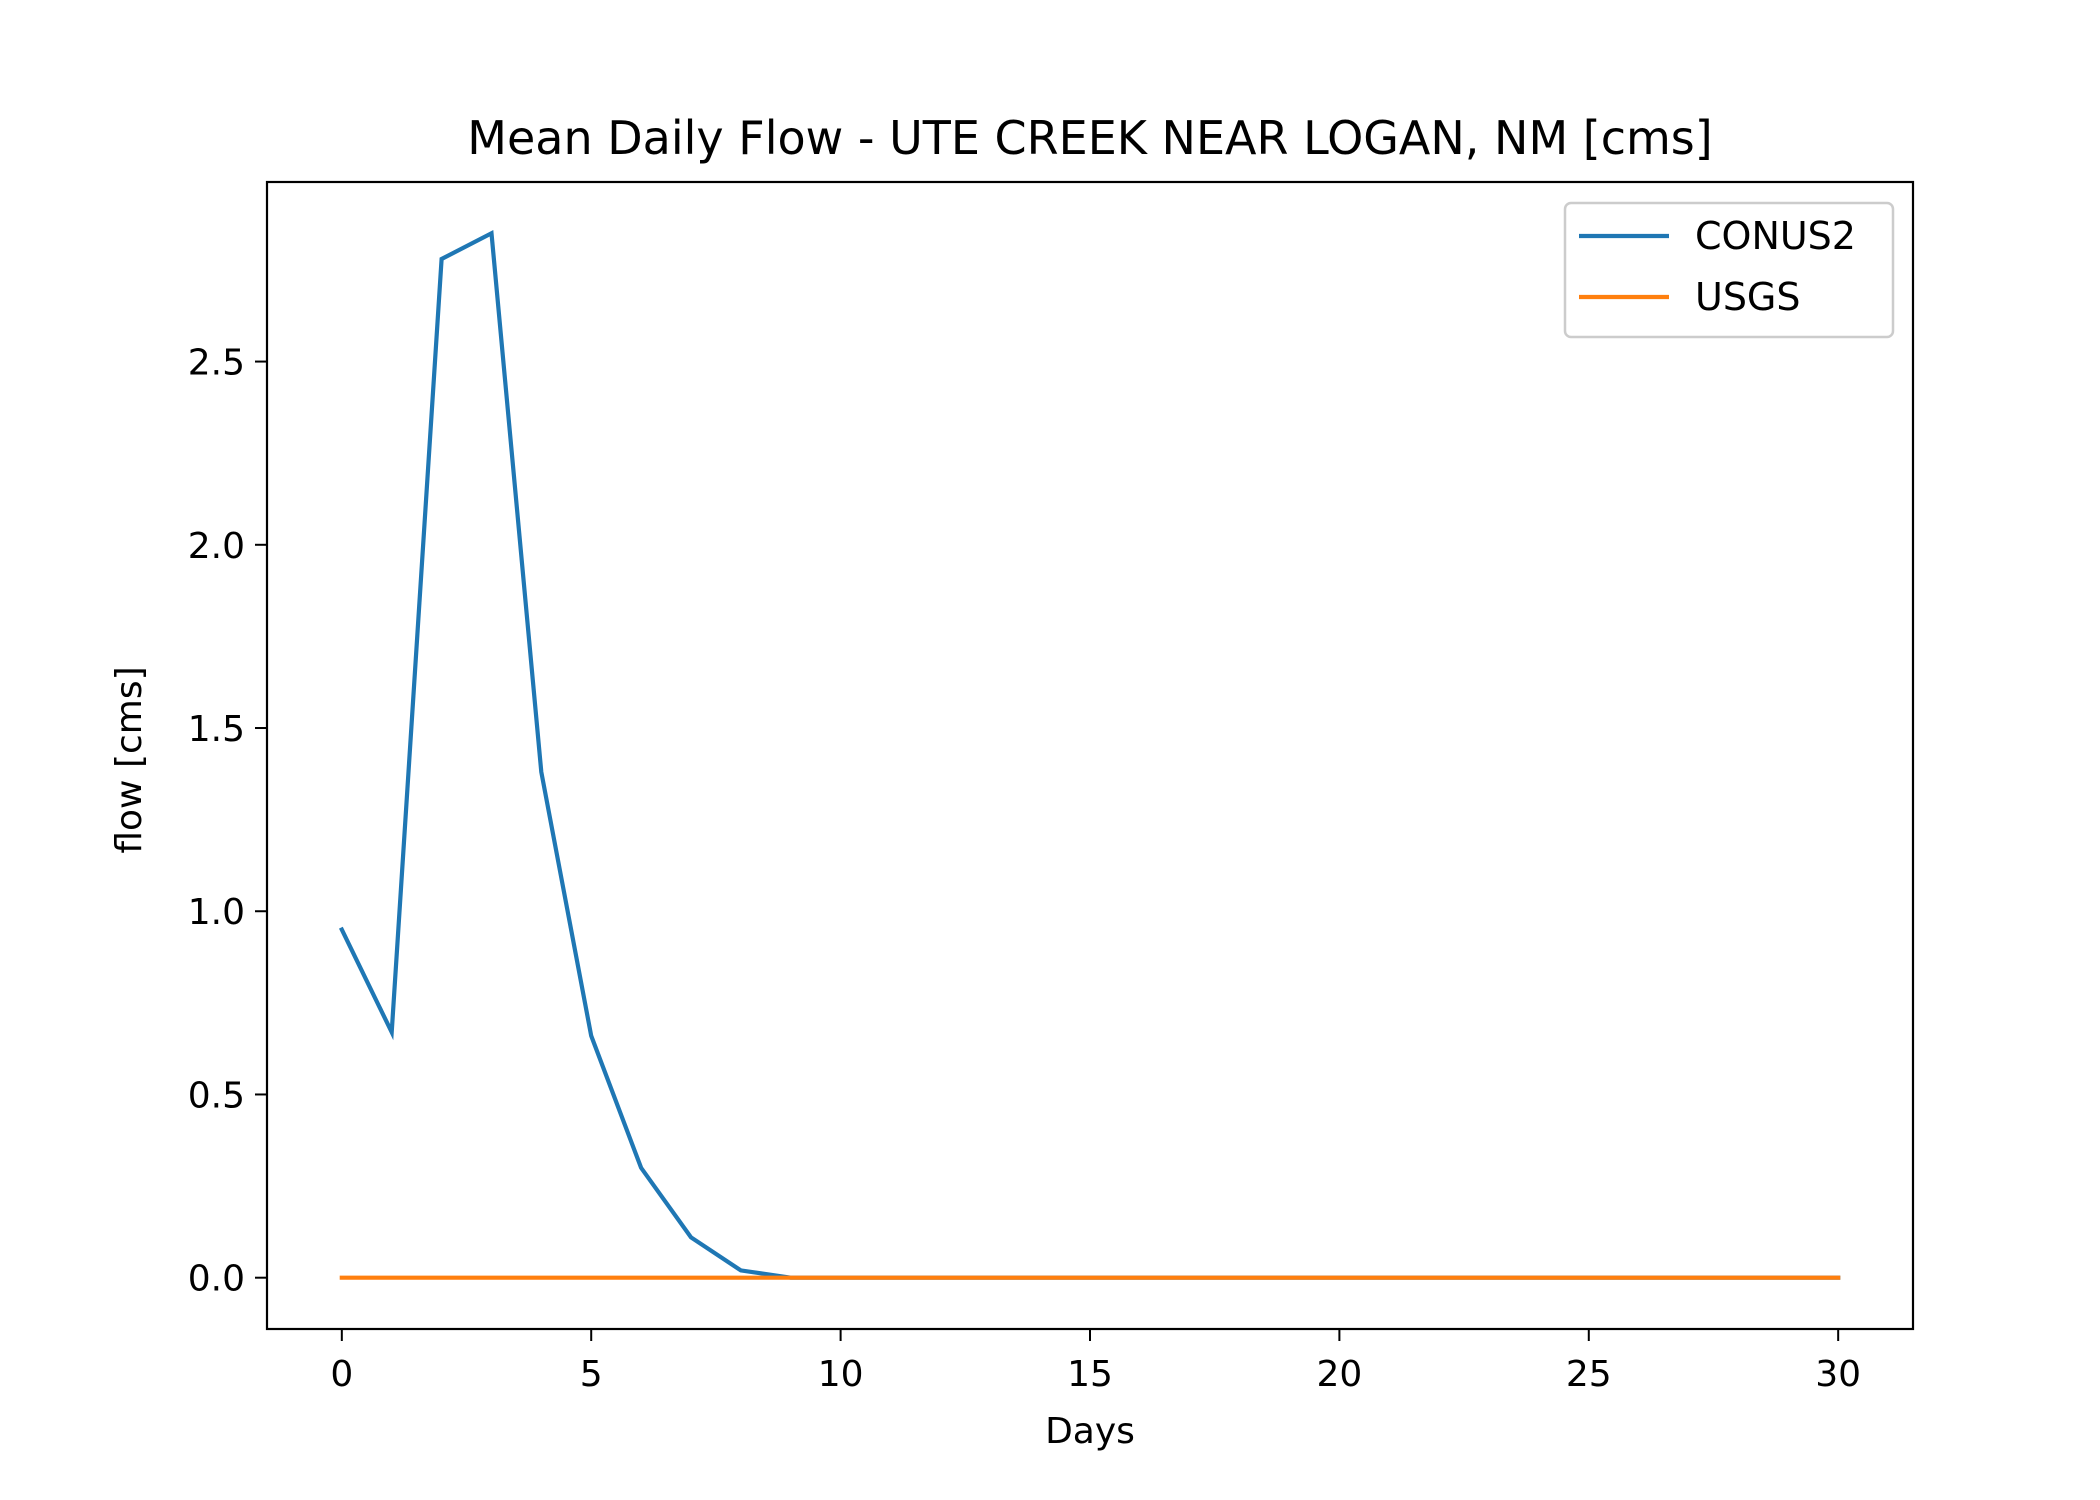 Image resolution: width=2100 pixels, height=1500 pixels. Describe the element at coordinates (216, 729) in the screenshot. I see `y-tick-label: 1.5` at that location.